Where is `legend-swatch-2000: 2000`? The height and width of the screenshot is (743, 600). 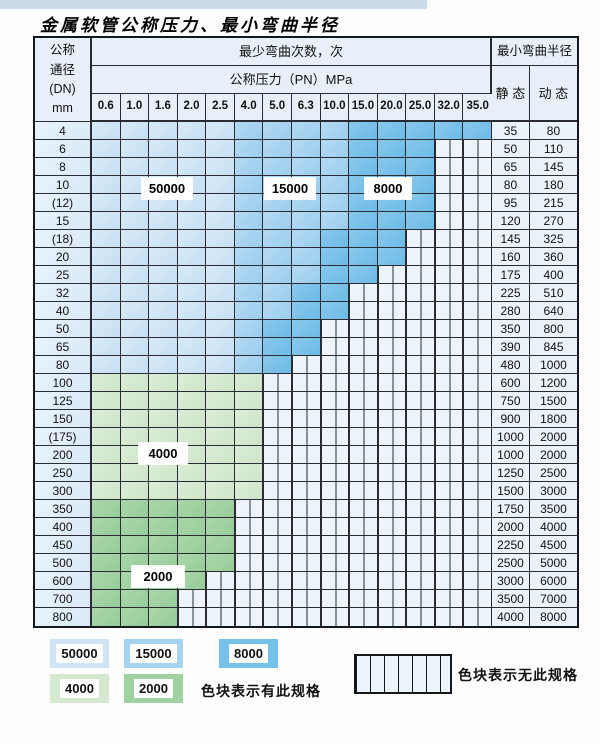 legend-swatch-2000: 2000 is located at coordinates (153, 688).